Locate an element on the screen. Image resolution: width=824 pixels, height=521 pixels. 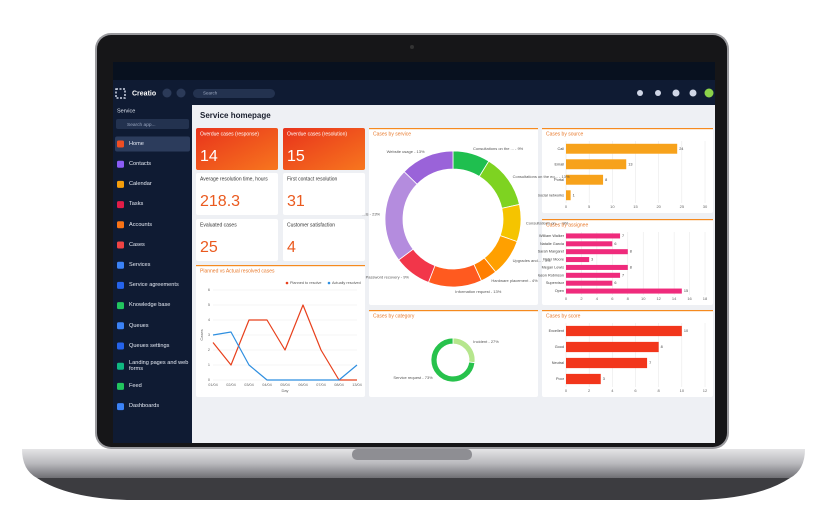
menu-item: Queues settings is located at coordinates (159, 346).